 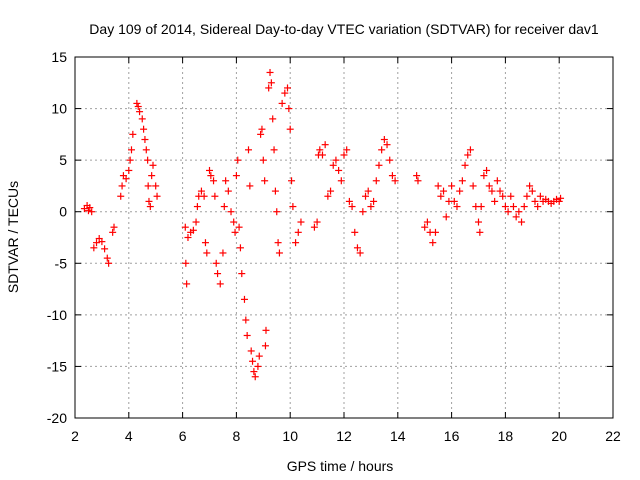 What do you see at coordinates (63, 212) in the screenshot?
I see `y-tick-label: 0` at bounding box center [63, 212].